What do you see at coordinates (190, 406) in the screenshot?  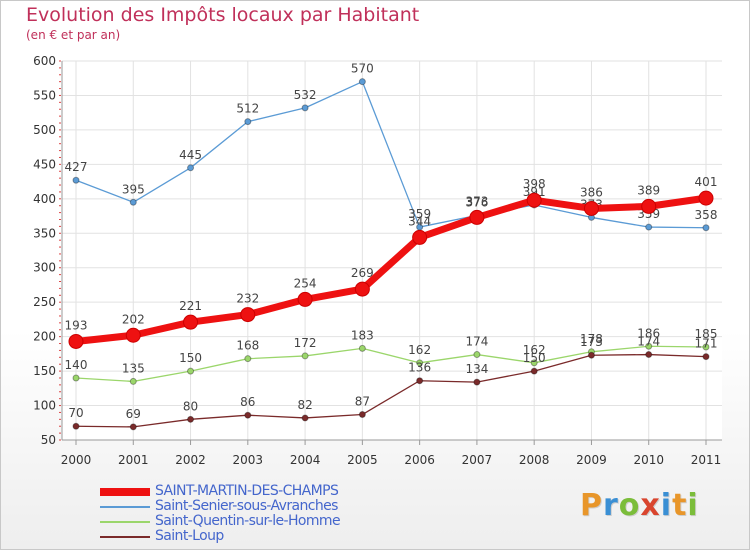 I see `data-label-saint-loup: 80` at bounding box center [190, 406].